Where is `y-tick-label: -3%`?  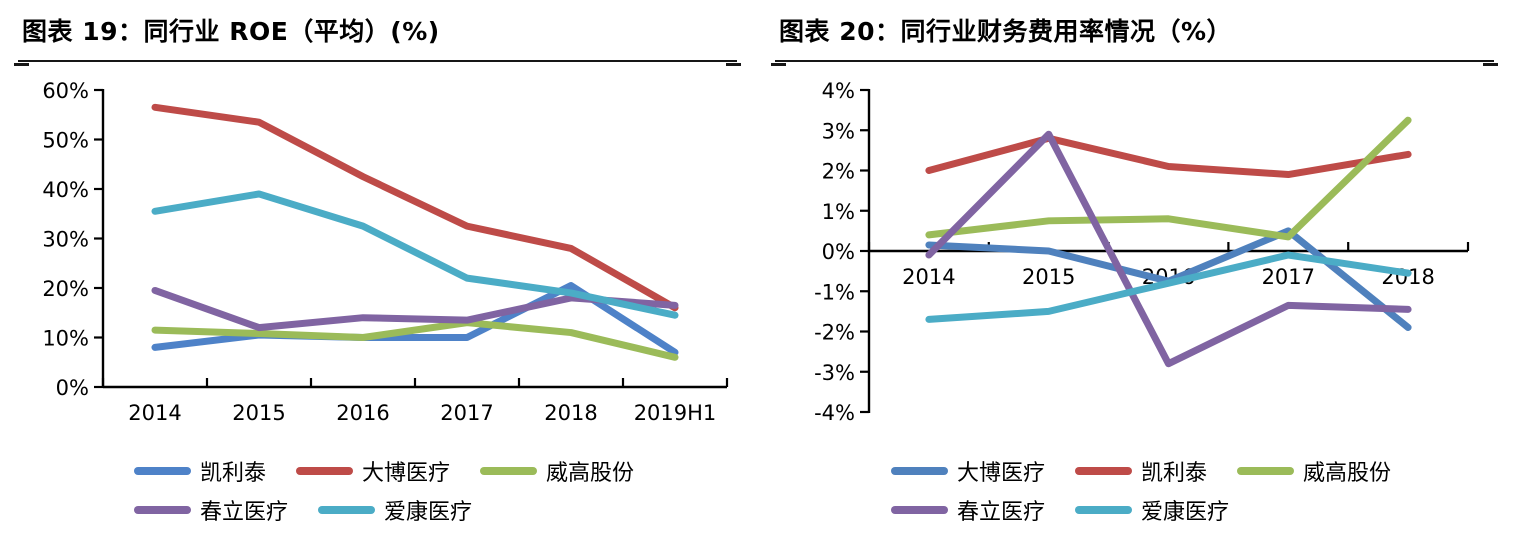
y-tick-label: -3% is located at coordinates (834, 373).